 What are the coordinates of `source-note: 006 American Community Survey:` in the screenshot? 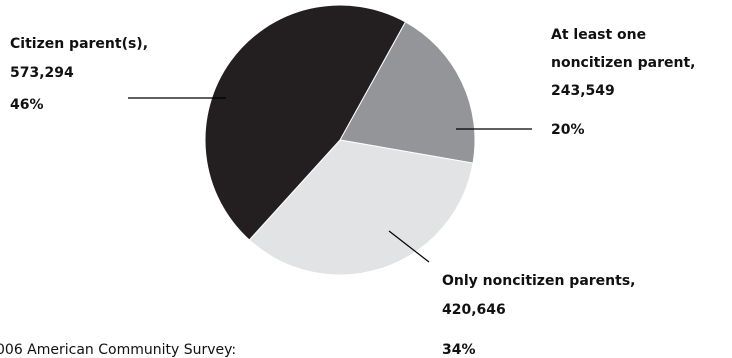 It's located at (118, 350).